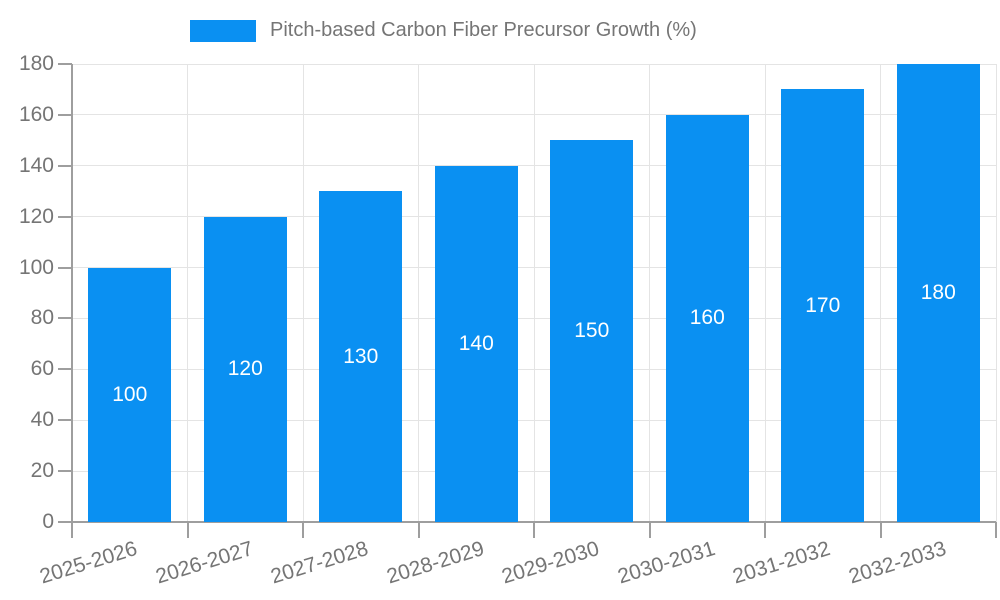 Image resolution: width=1000 pixels, height=600 pixels. I want to click on x-tick-label: 2032-2033, so click(897, 563).